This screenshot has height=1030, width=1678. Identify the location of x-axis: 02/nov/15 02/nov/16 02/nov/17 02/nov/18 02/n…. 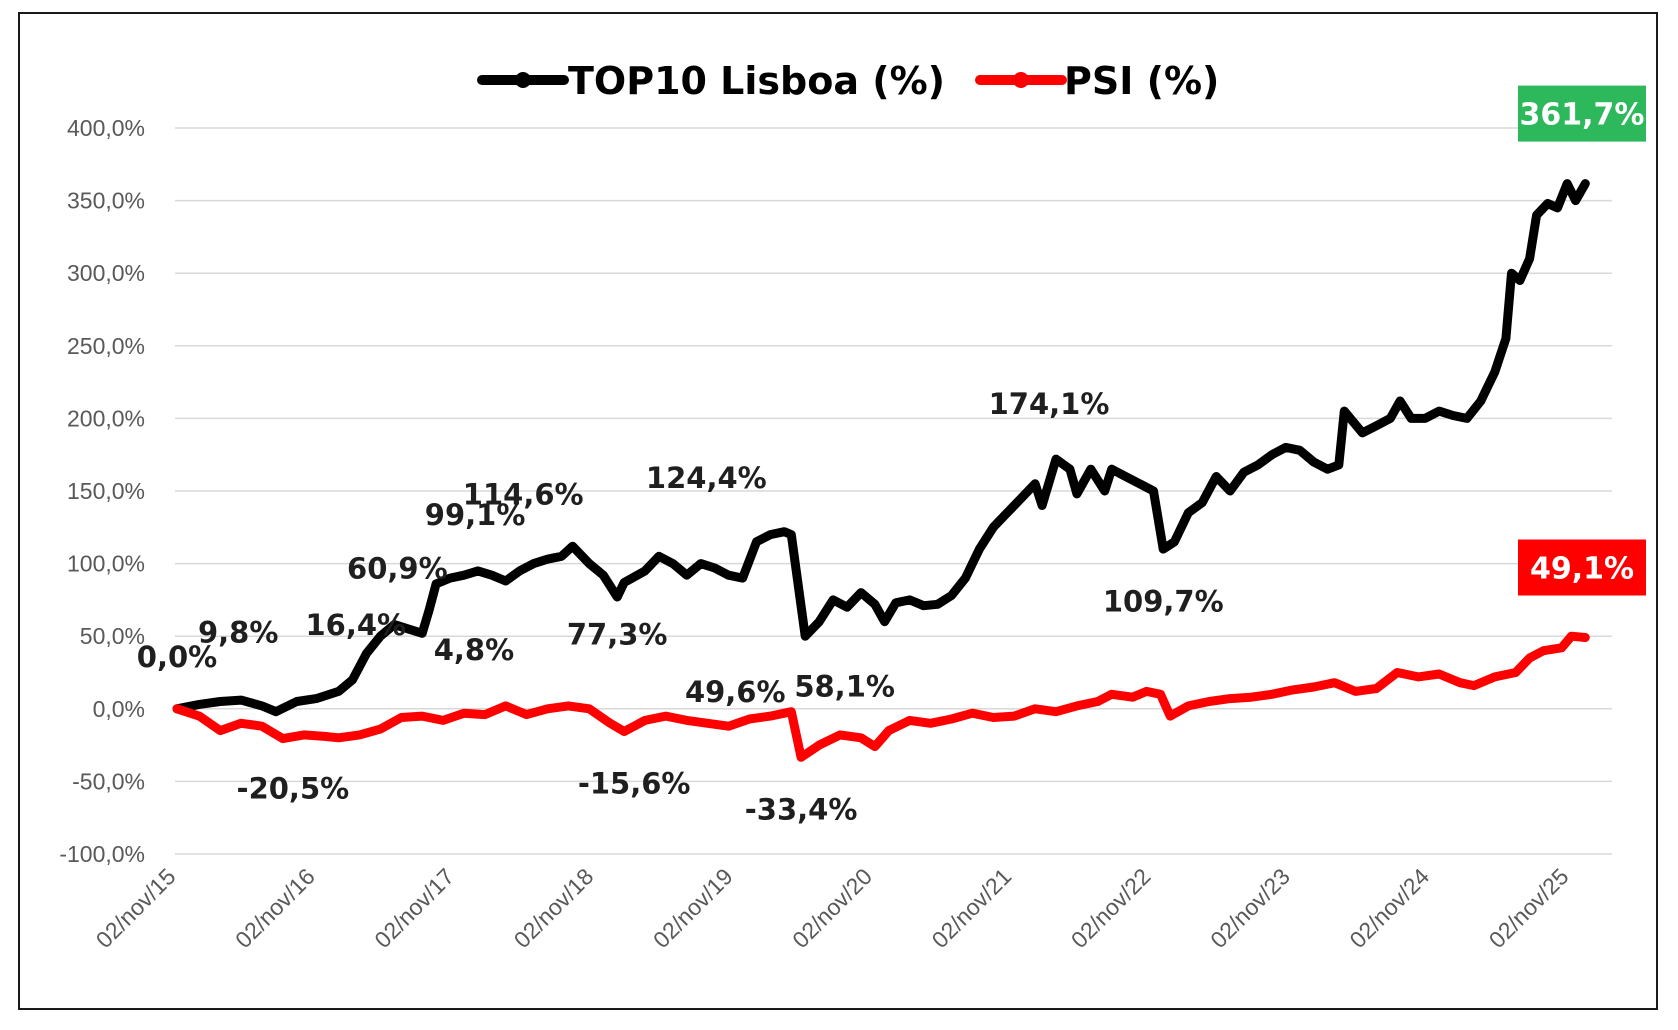
(832, 908).